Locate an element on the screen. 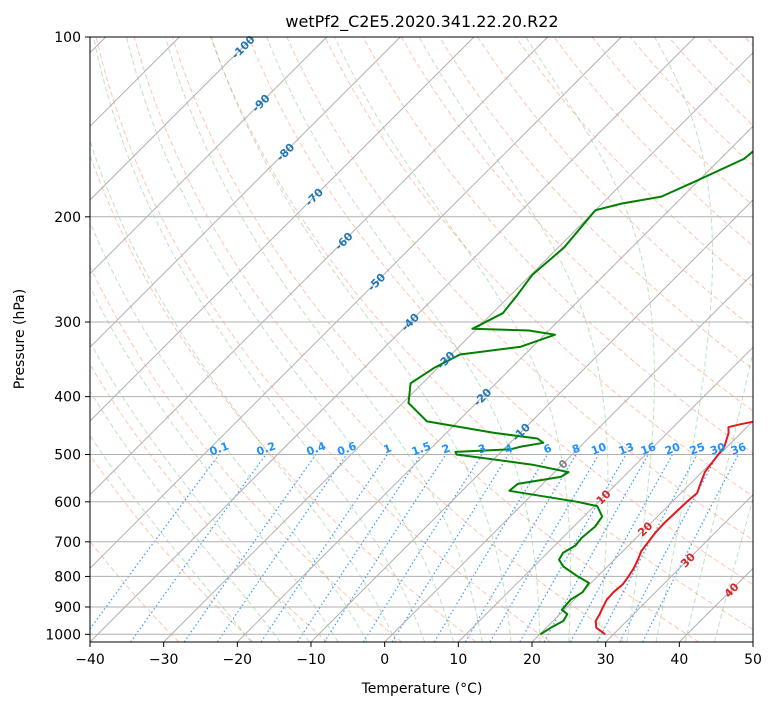  x-tick-label: 10 is located at coordinates (458, 660).